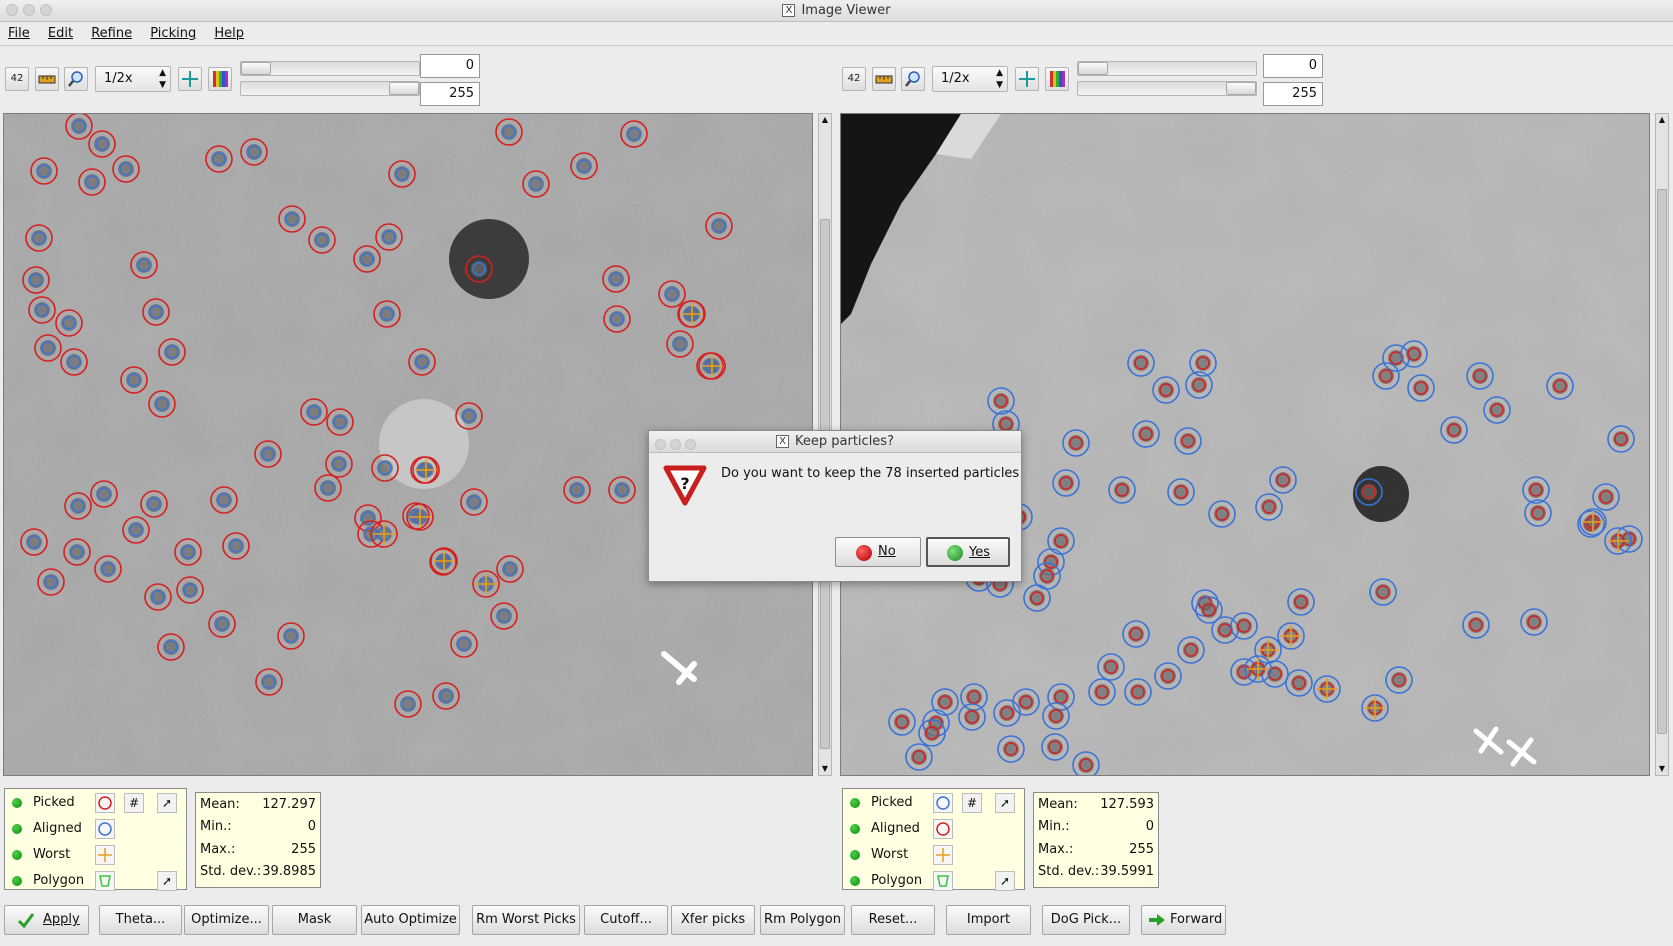 The width and height of the screenshot is (1673, 946). I want to click on legend-row-worst: Worst, so click(97, 855).